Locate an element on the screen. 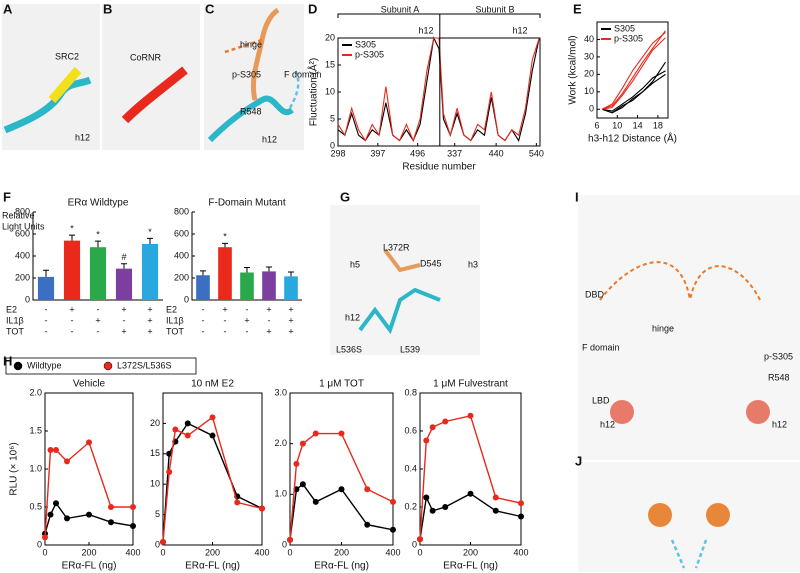 The height and width of the screenshot is (573, 800). condition-name: TOT is located at coordinates (175, 331).